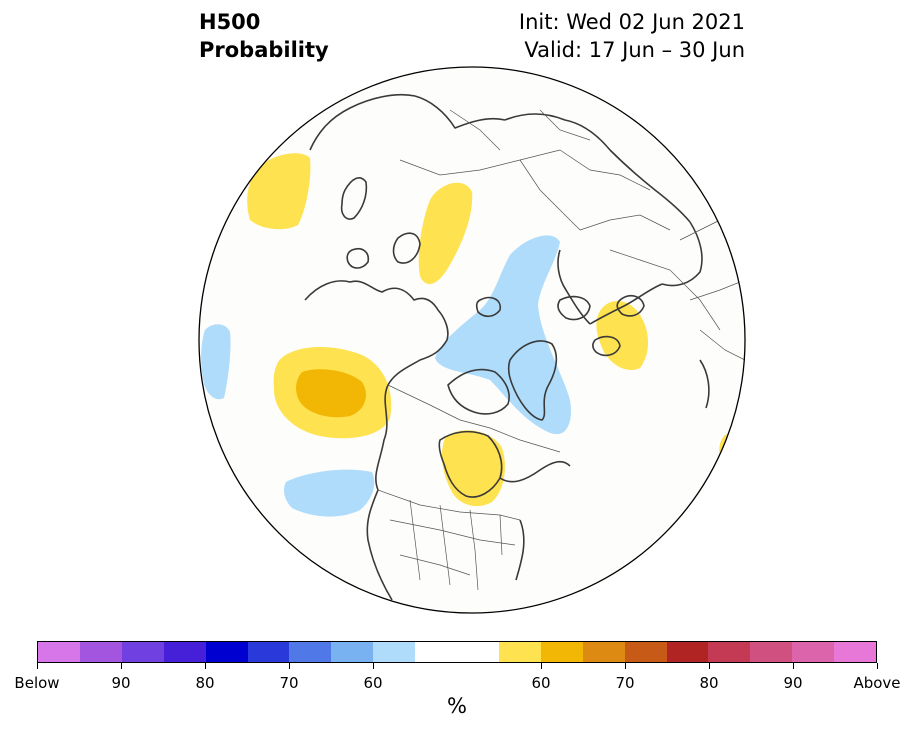 The image size is (915, 732). Describe the element at coordinates (622, 336) in the screenshot. I see `barents-anomaly` at that location.